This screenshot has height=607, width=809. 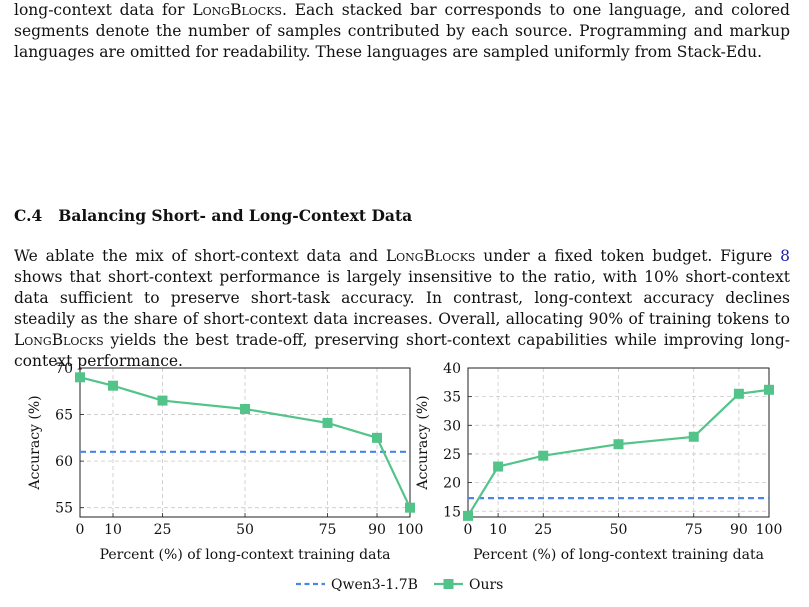 I want to click on section-title: Balancing Short- and Long-Context Data, so click(x=235, y=215).